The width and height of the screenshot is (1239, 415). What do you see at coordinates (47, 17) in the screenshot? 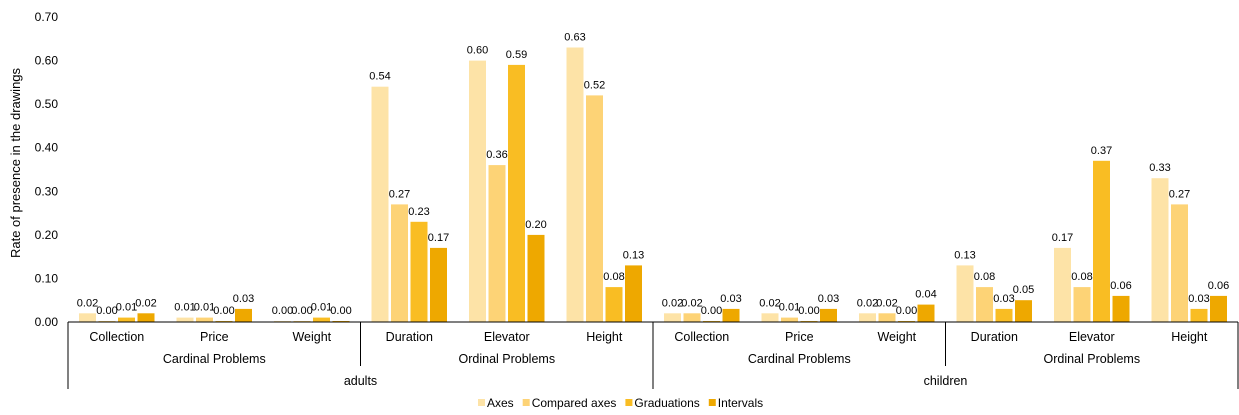
I see `y-tick-label: 0.70` at bounding box center [47, 17].